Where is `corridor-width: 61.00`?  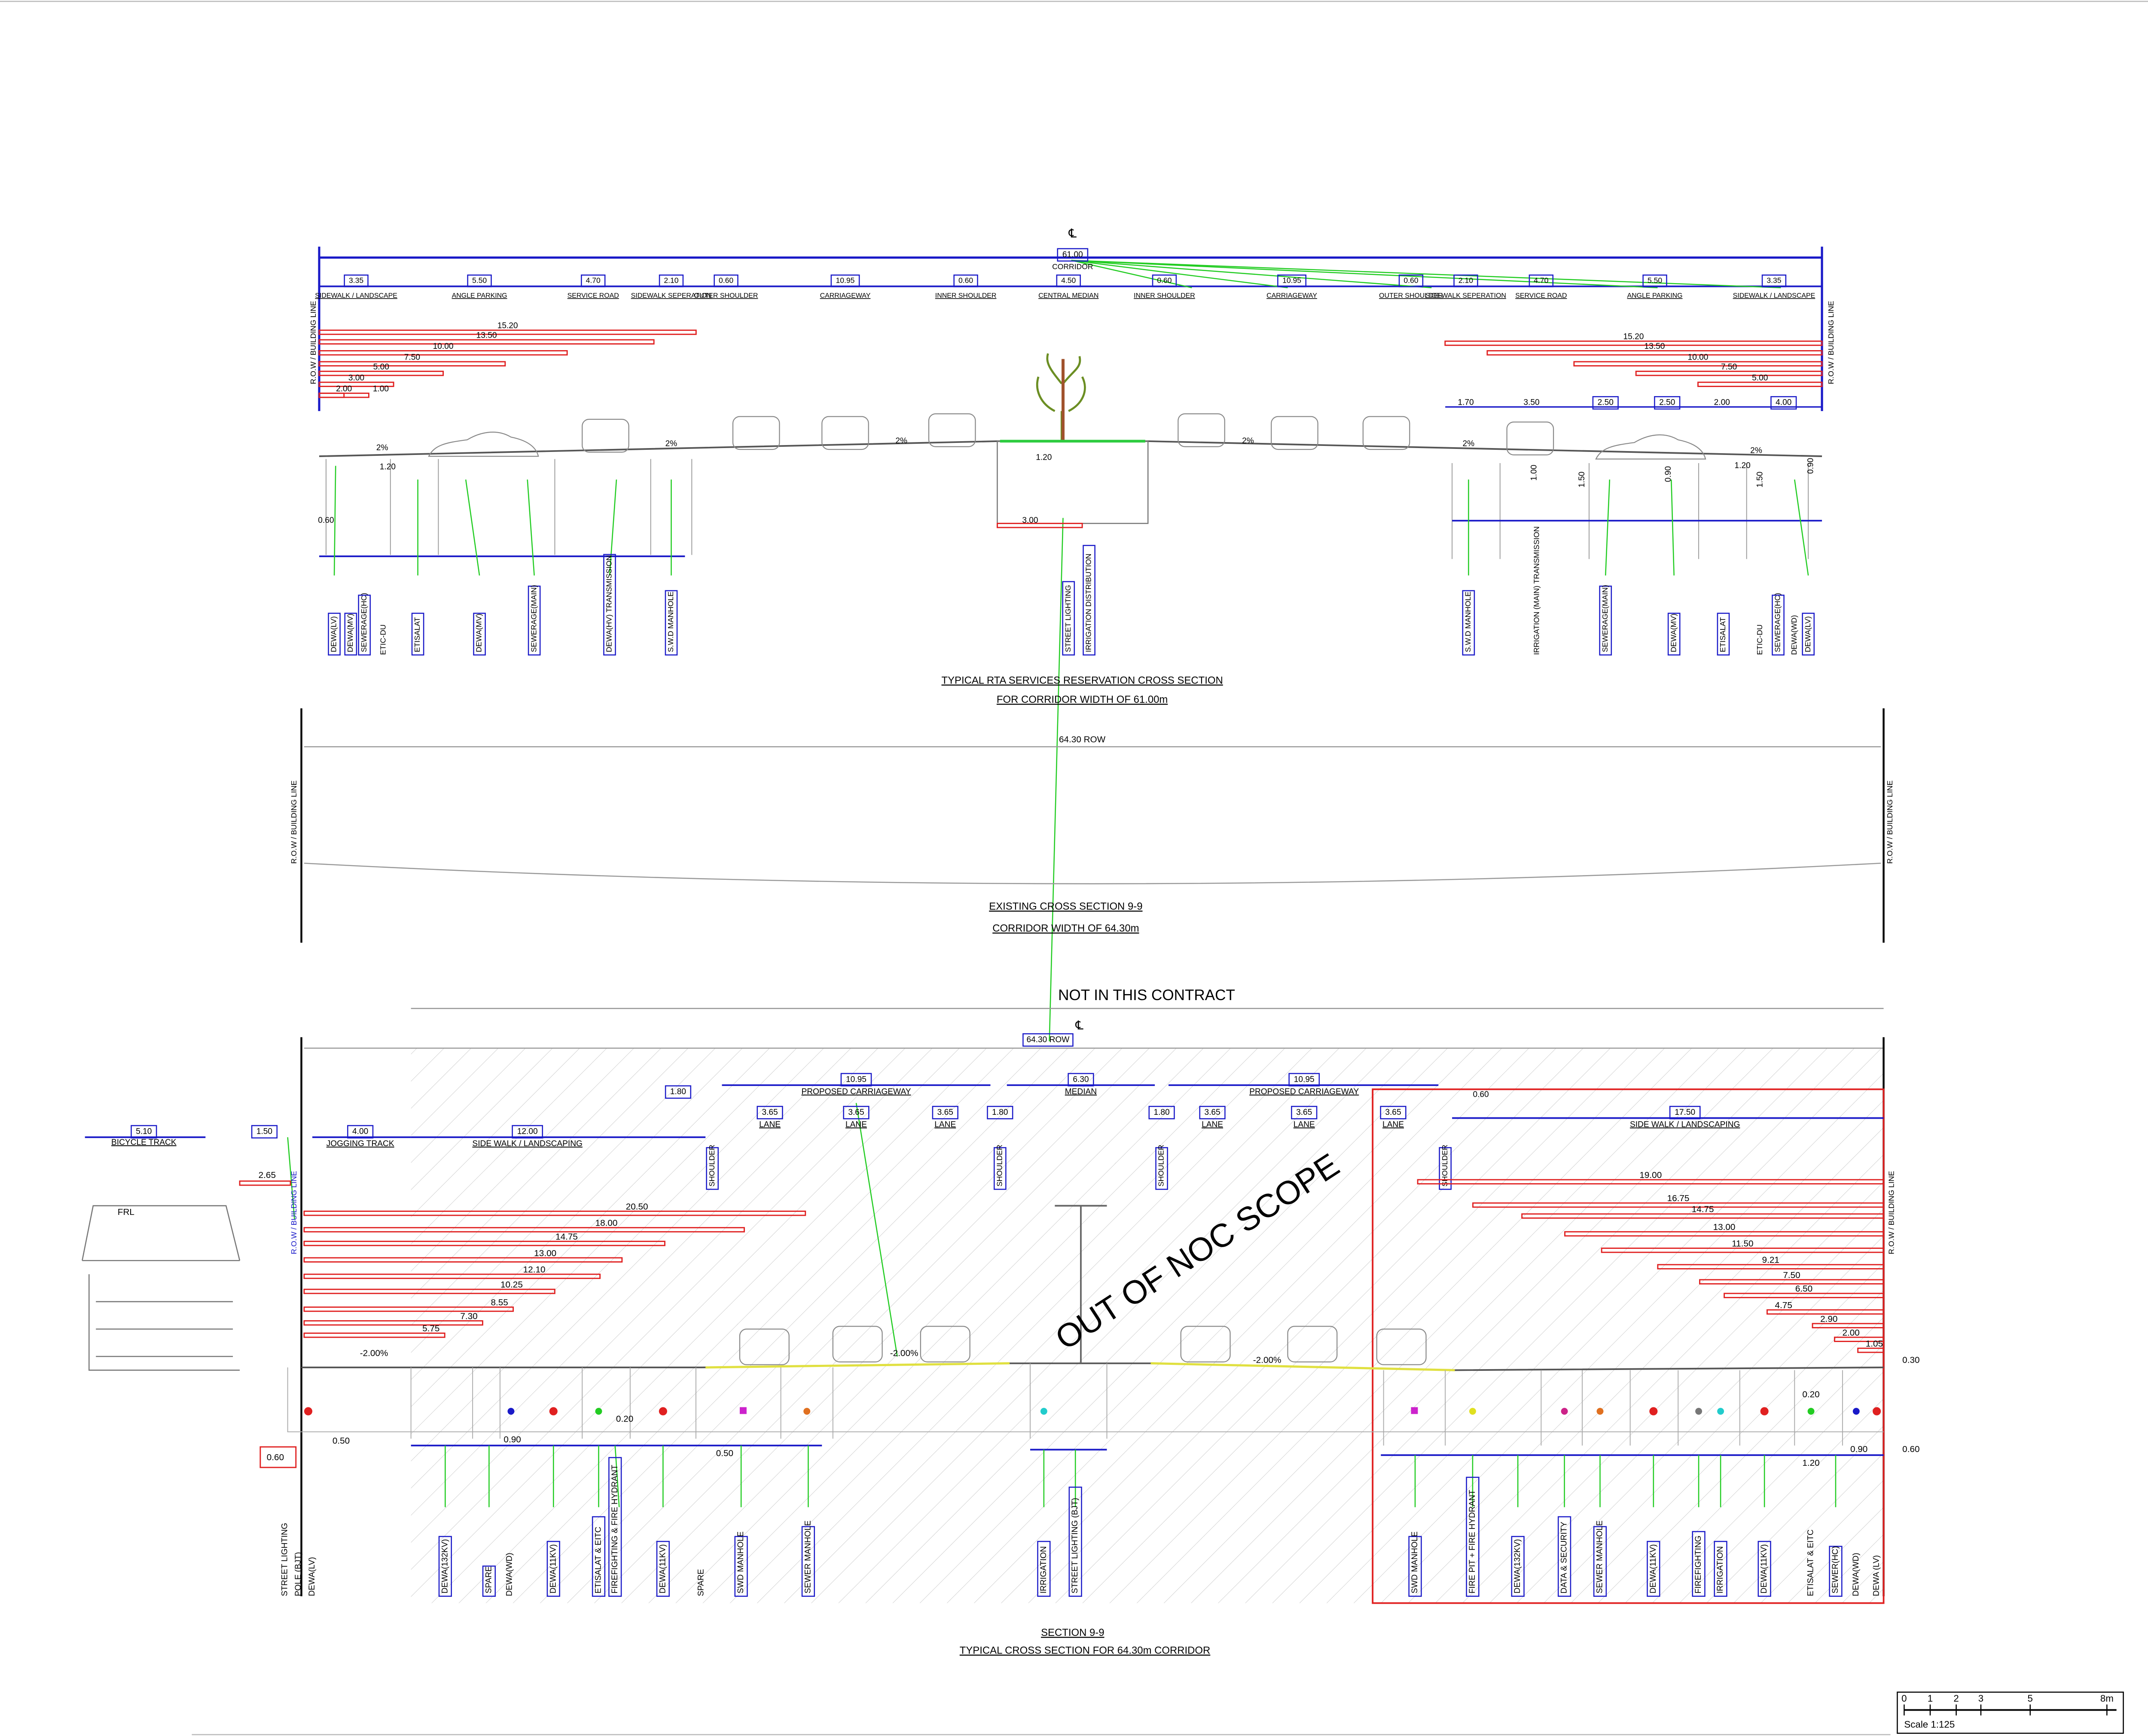 corridor-width: 61.00 is located at coordinates (1072, 254).